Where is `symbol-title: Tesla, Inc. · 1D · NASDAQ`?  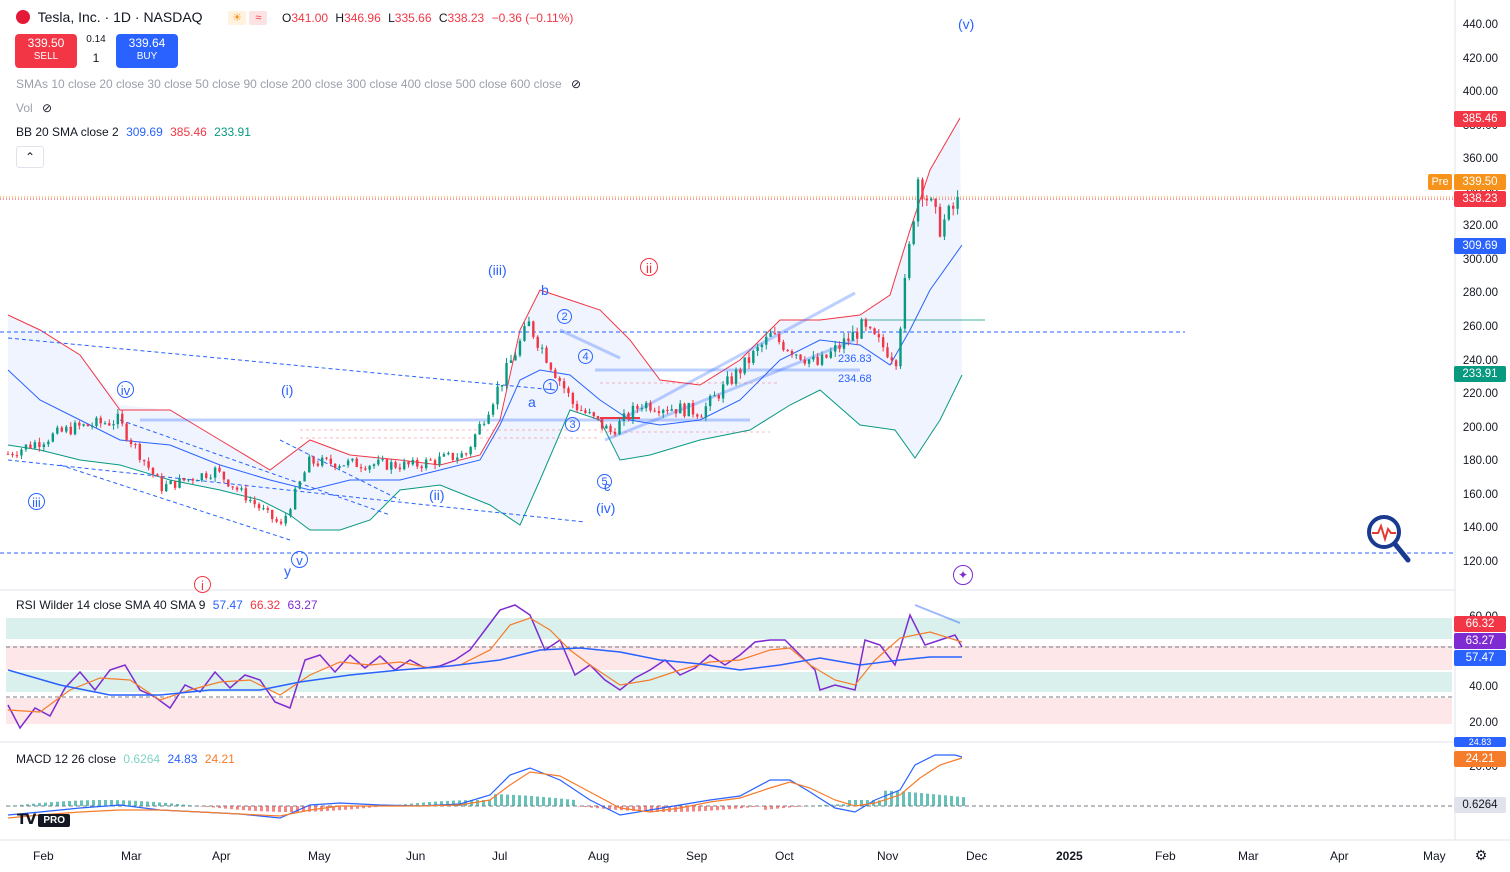 symbol-title: Tesla, Inc. · 1D · NASDAQ is located at coordinates (120, 17).